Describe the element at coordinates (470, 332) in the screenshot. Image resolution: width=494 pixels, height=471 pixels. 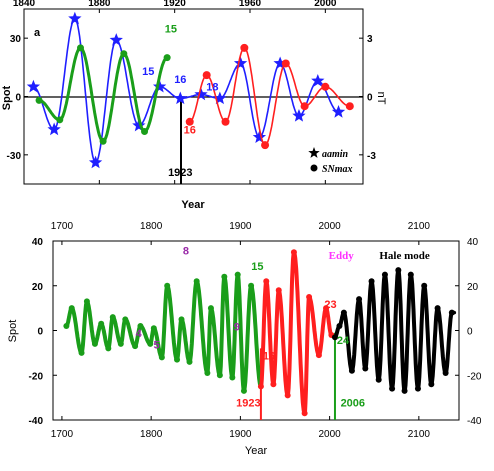
I see `right-tick-label: 0` at that location.